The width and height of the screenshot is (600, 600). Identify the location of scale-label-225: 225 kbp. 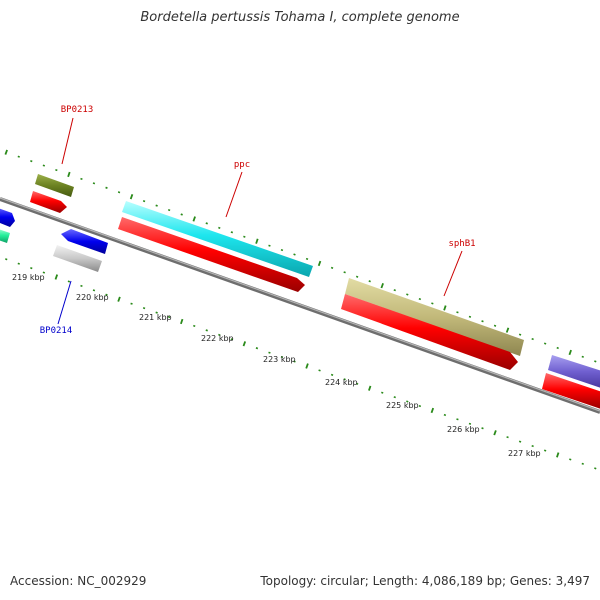
(402, 405).